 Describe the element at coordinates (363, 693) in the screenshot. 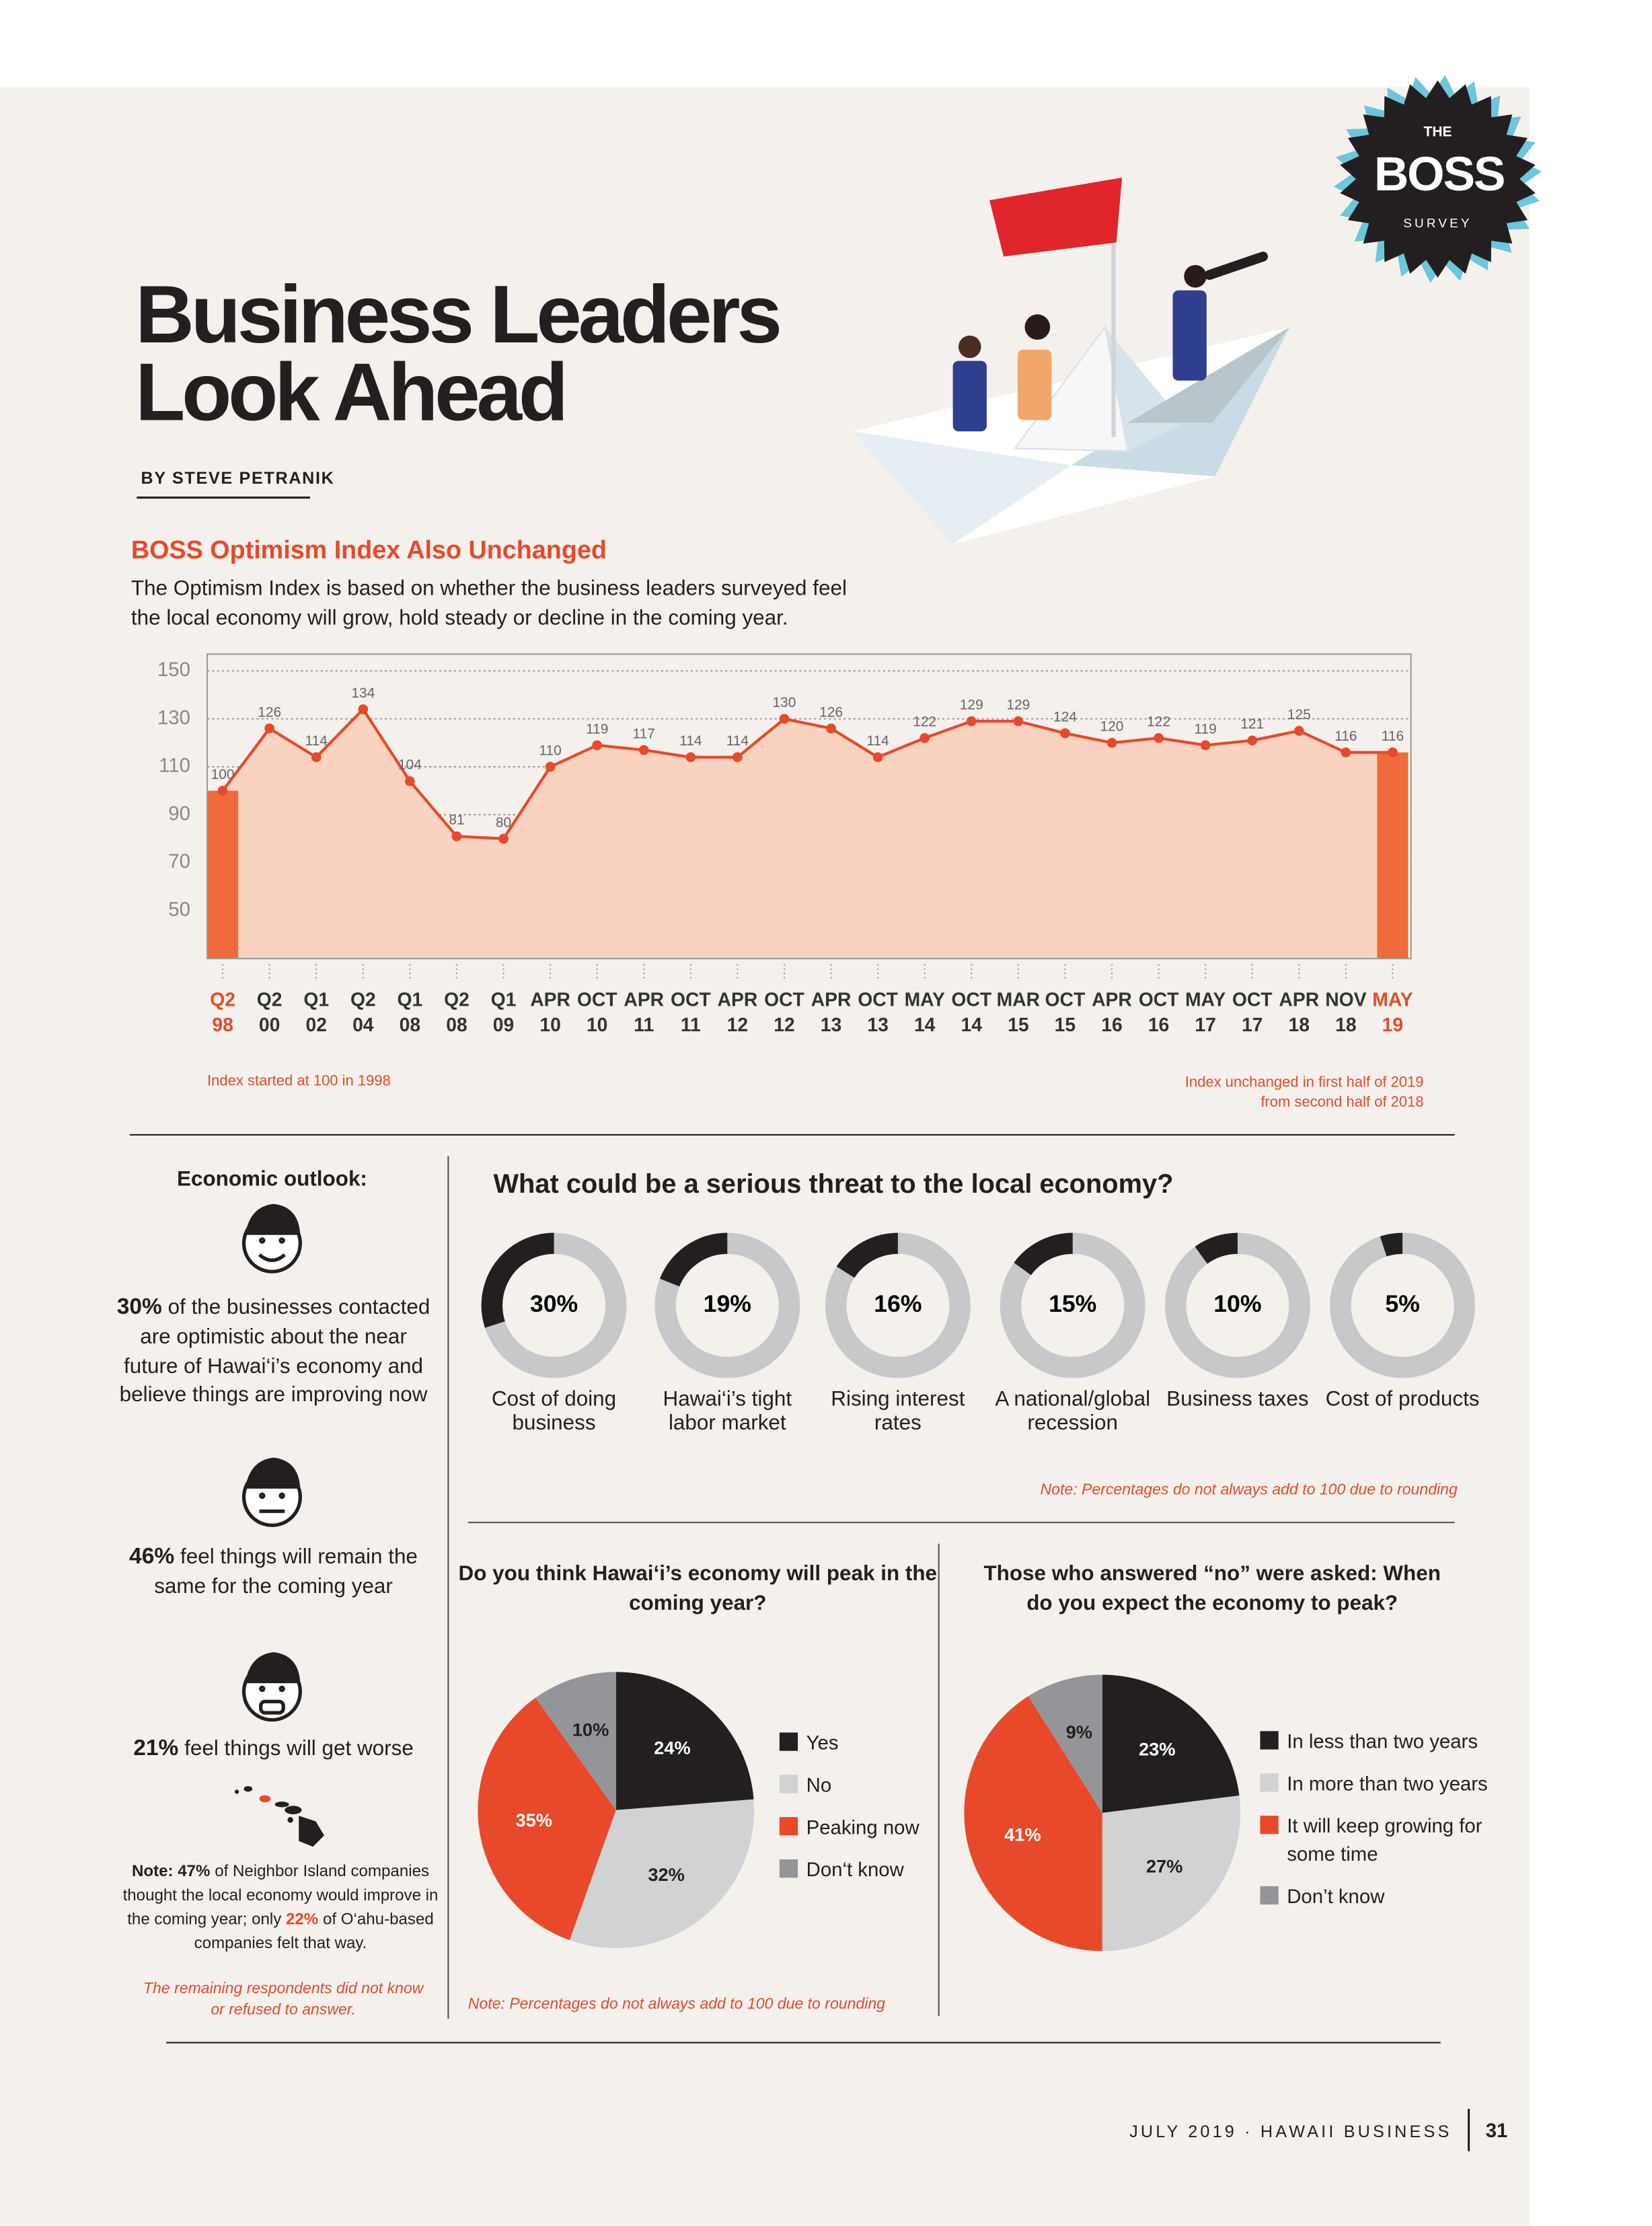

I see `data-label: 134` at that location.